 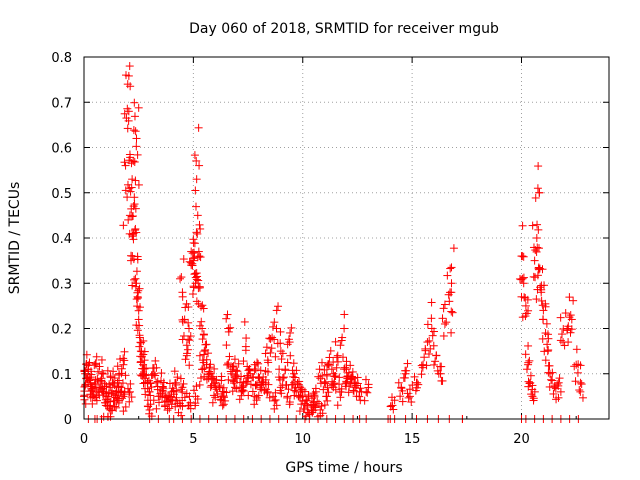 What do you see at coordinates (412, 439) in the screenshot?
I see `x-tick-label: 15` at bounding box center [412, 439].